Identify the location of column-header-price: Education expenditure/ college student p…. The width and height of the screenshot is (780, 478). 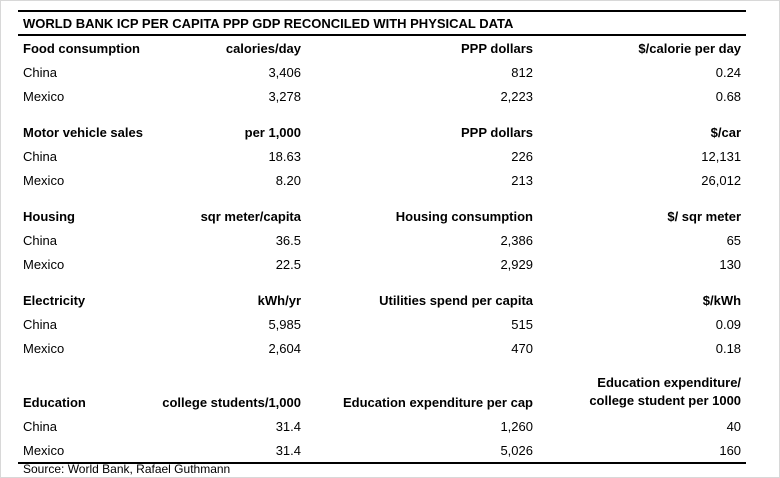
(642, 390).